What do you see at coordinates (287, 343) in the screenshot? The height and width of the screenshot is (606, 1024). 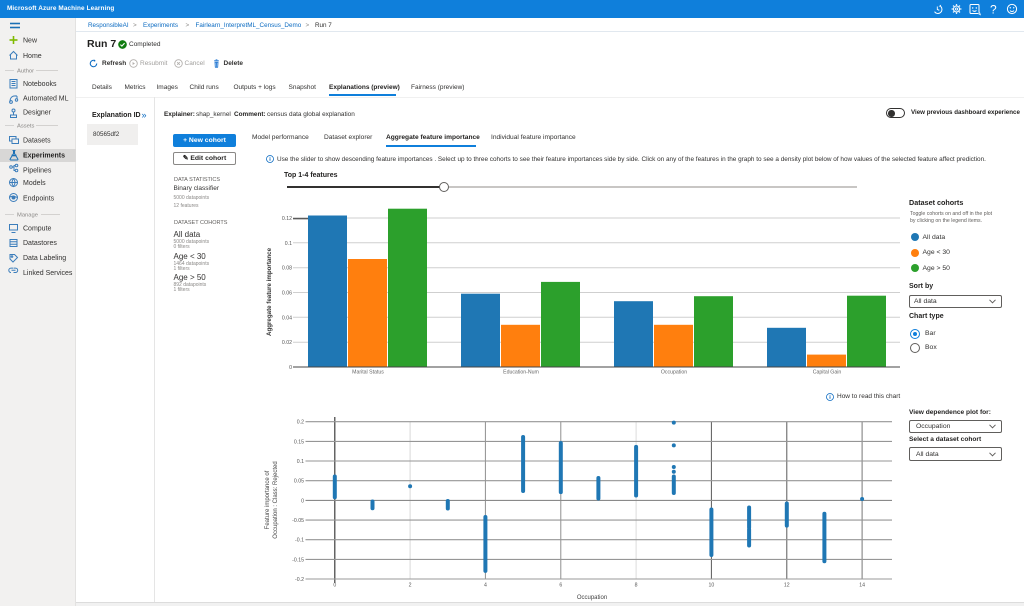 I see `svg-text: 0.02` at bounding box center [287, 343].